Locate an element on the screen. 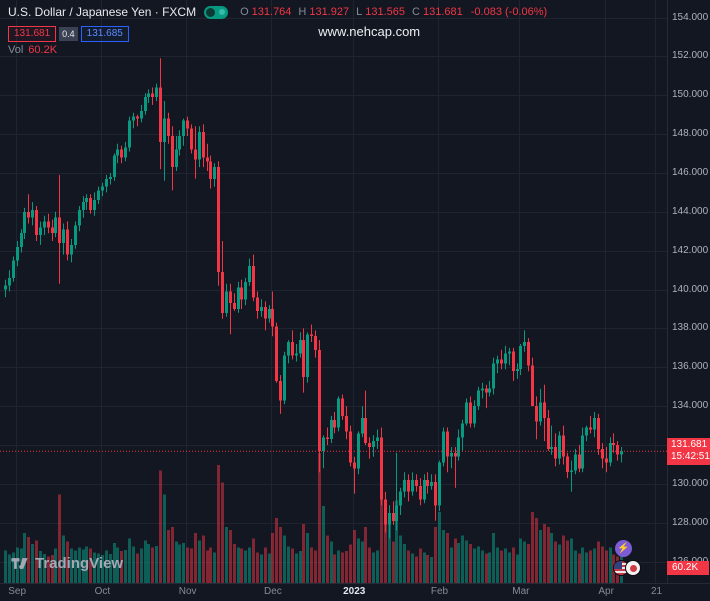 The width and height of the screenshot is (710, 601). time-tick-label: 2023 is located at coordinates (354, 591).